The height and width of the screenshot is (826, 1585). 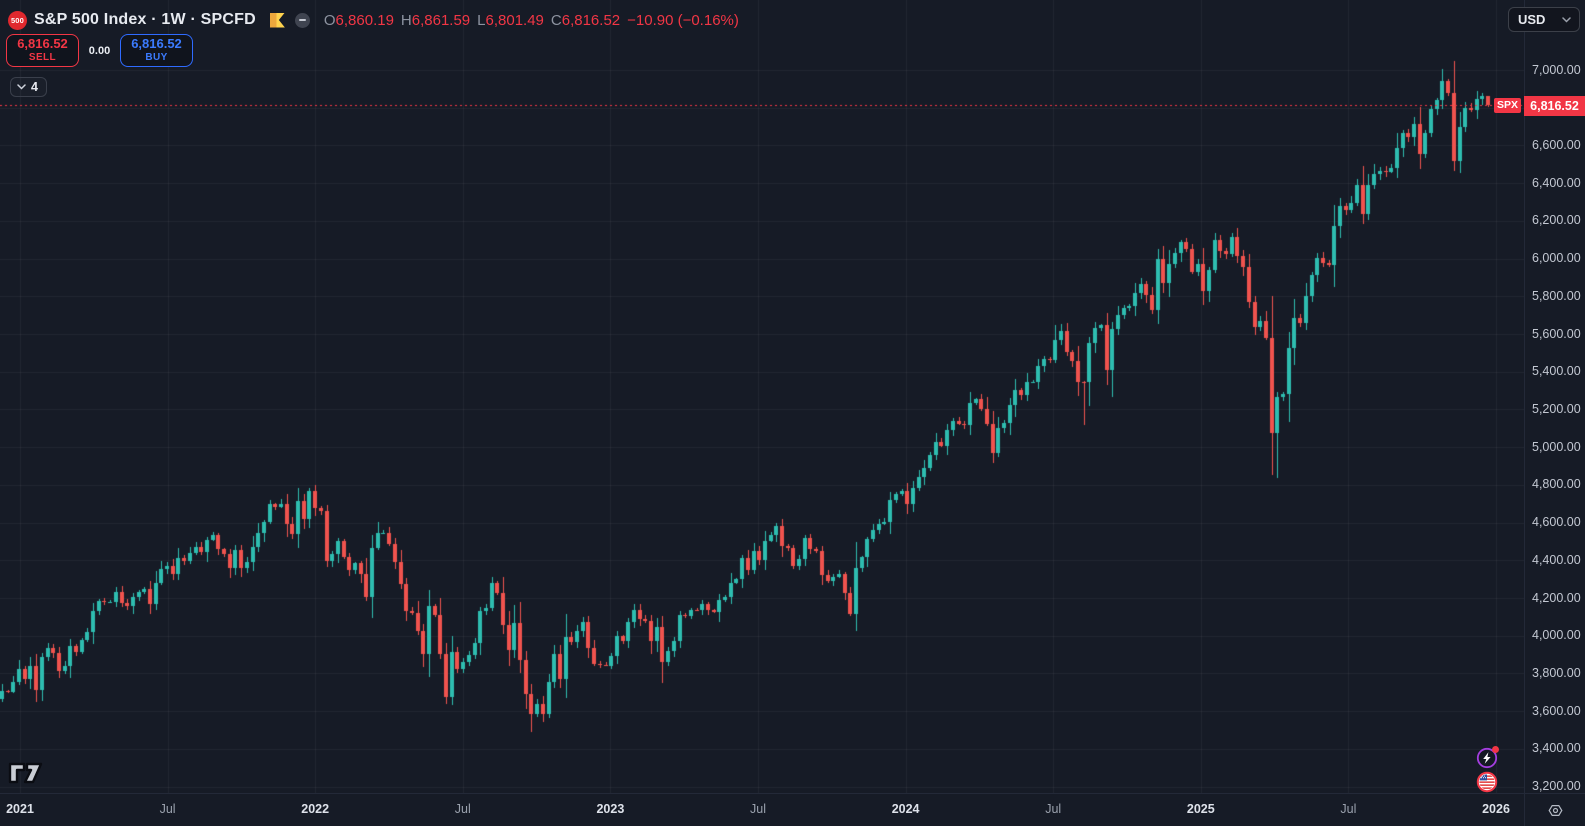 What do you see at coordinates (1496, 809) in the screenshot?
I see `time-tick-label: 2026` at bounding box center [1496, 809].